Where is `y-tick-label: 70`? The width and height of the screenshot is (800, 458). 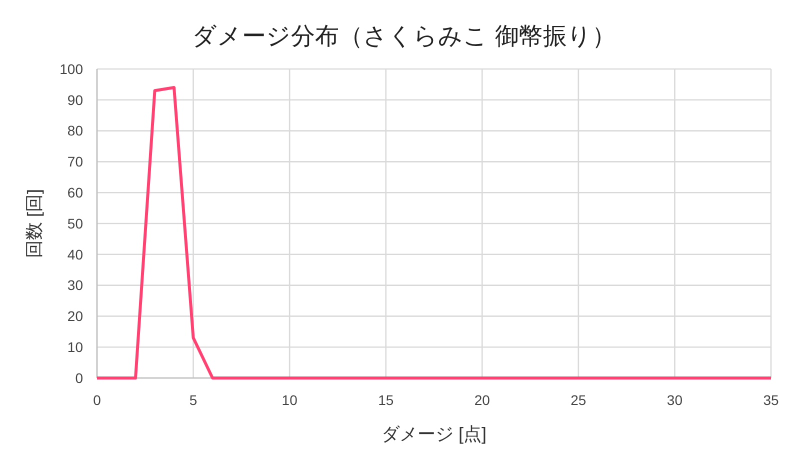 y-tick-label: 70 is located at coordinates (75, 162).